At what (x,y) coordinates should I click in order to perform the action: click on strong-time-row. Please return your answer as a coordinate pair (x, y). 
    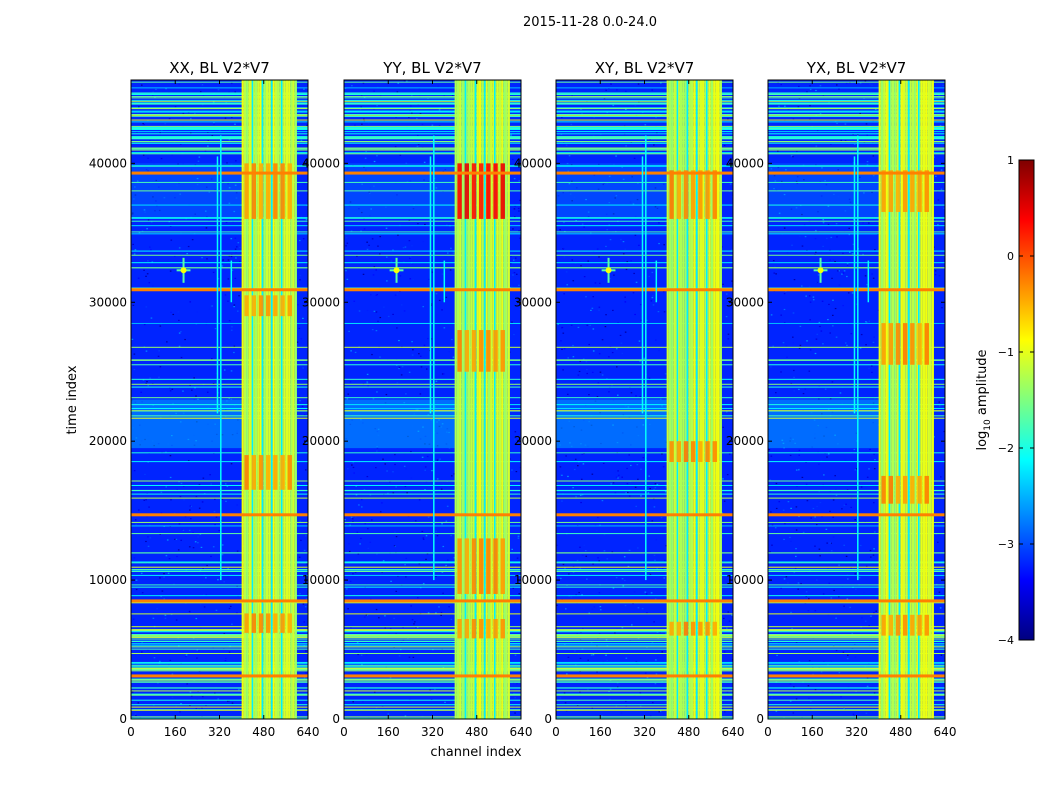
    Looking at the image, I should click on (219, 601).